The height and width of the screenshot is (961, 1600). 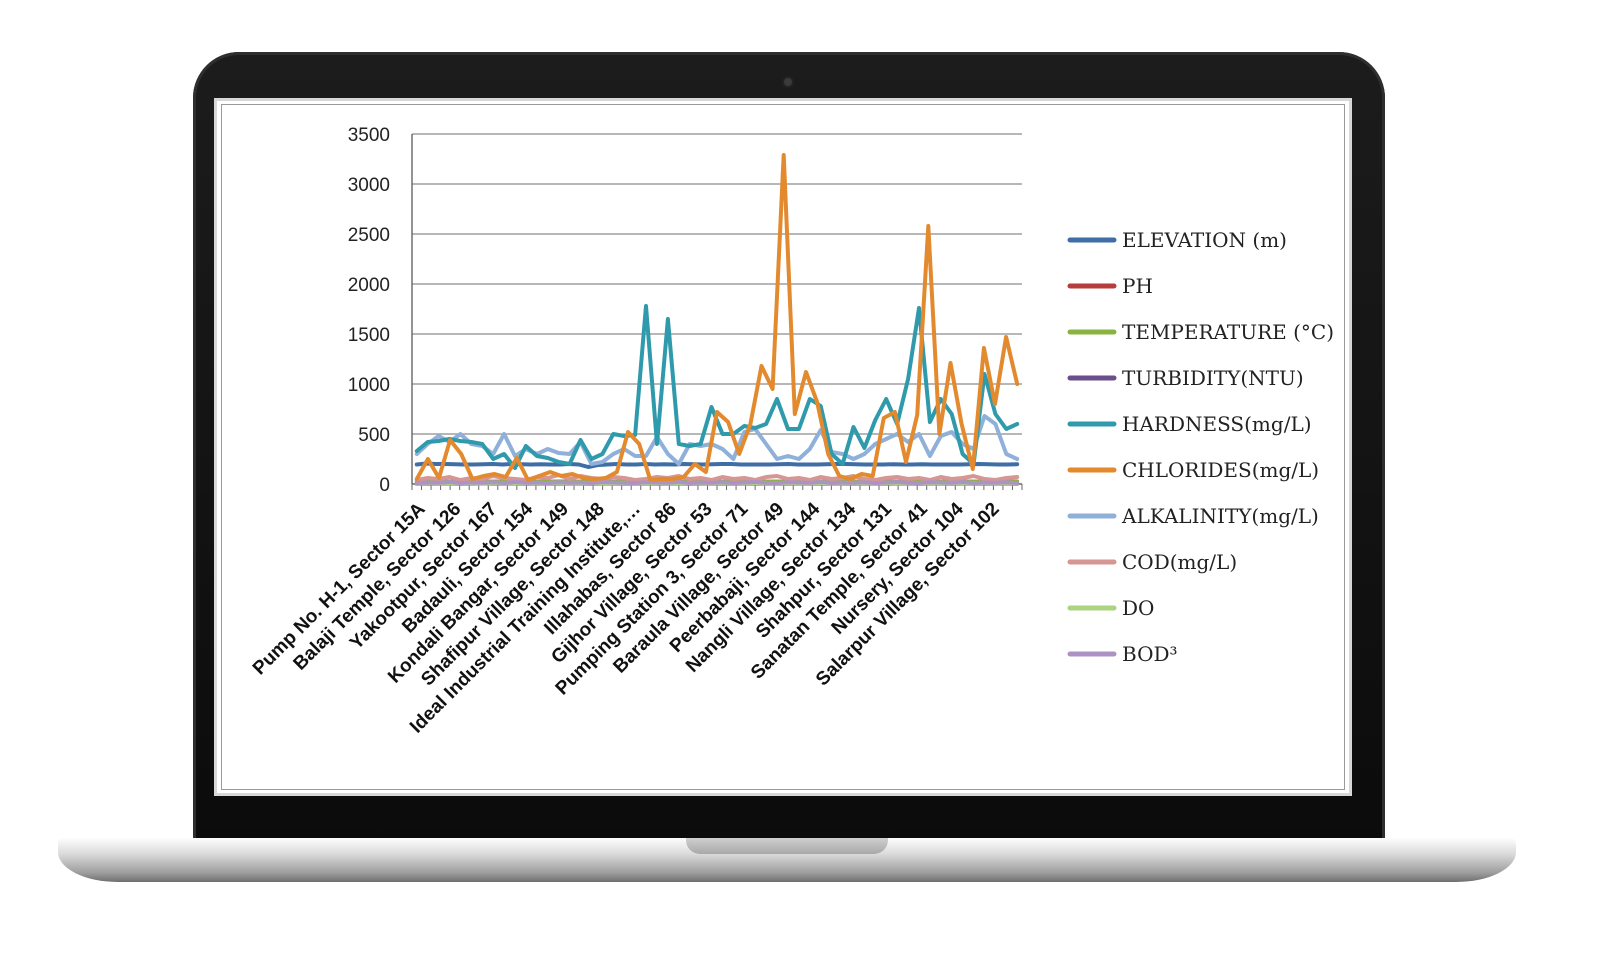 I want to click on y-tick-label: 500, so click(x=374, y=435).